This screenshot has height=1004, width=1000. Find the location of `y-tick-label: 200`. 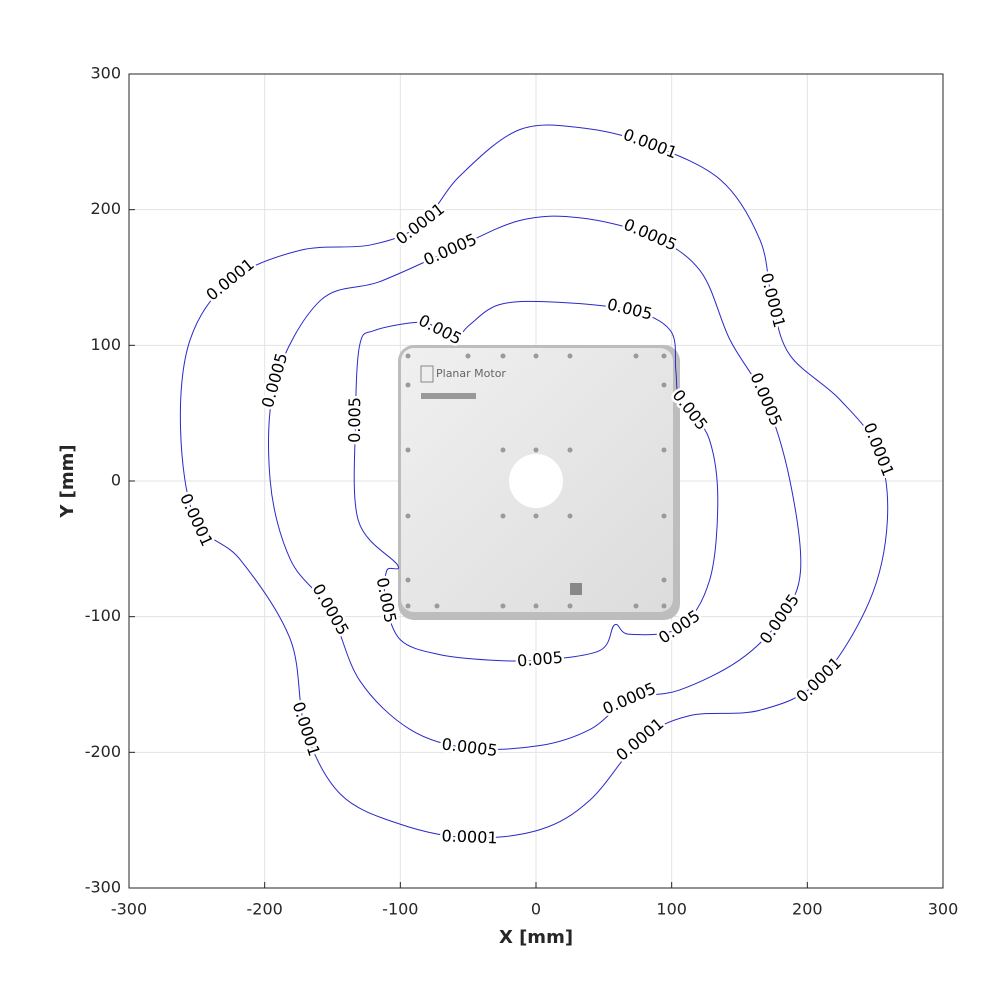

y-tick-label: 200 is located at coordinates (105, 208).